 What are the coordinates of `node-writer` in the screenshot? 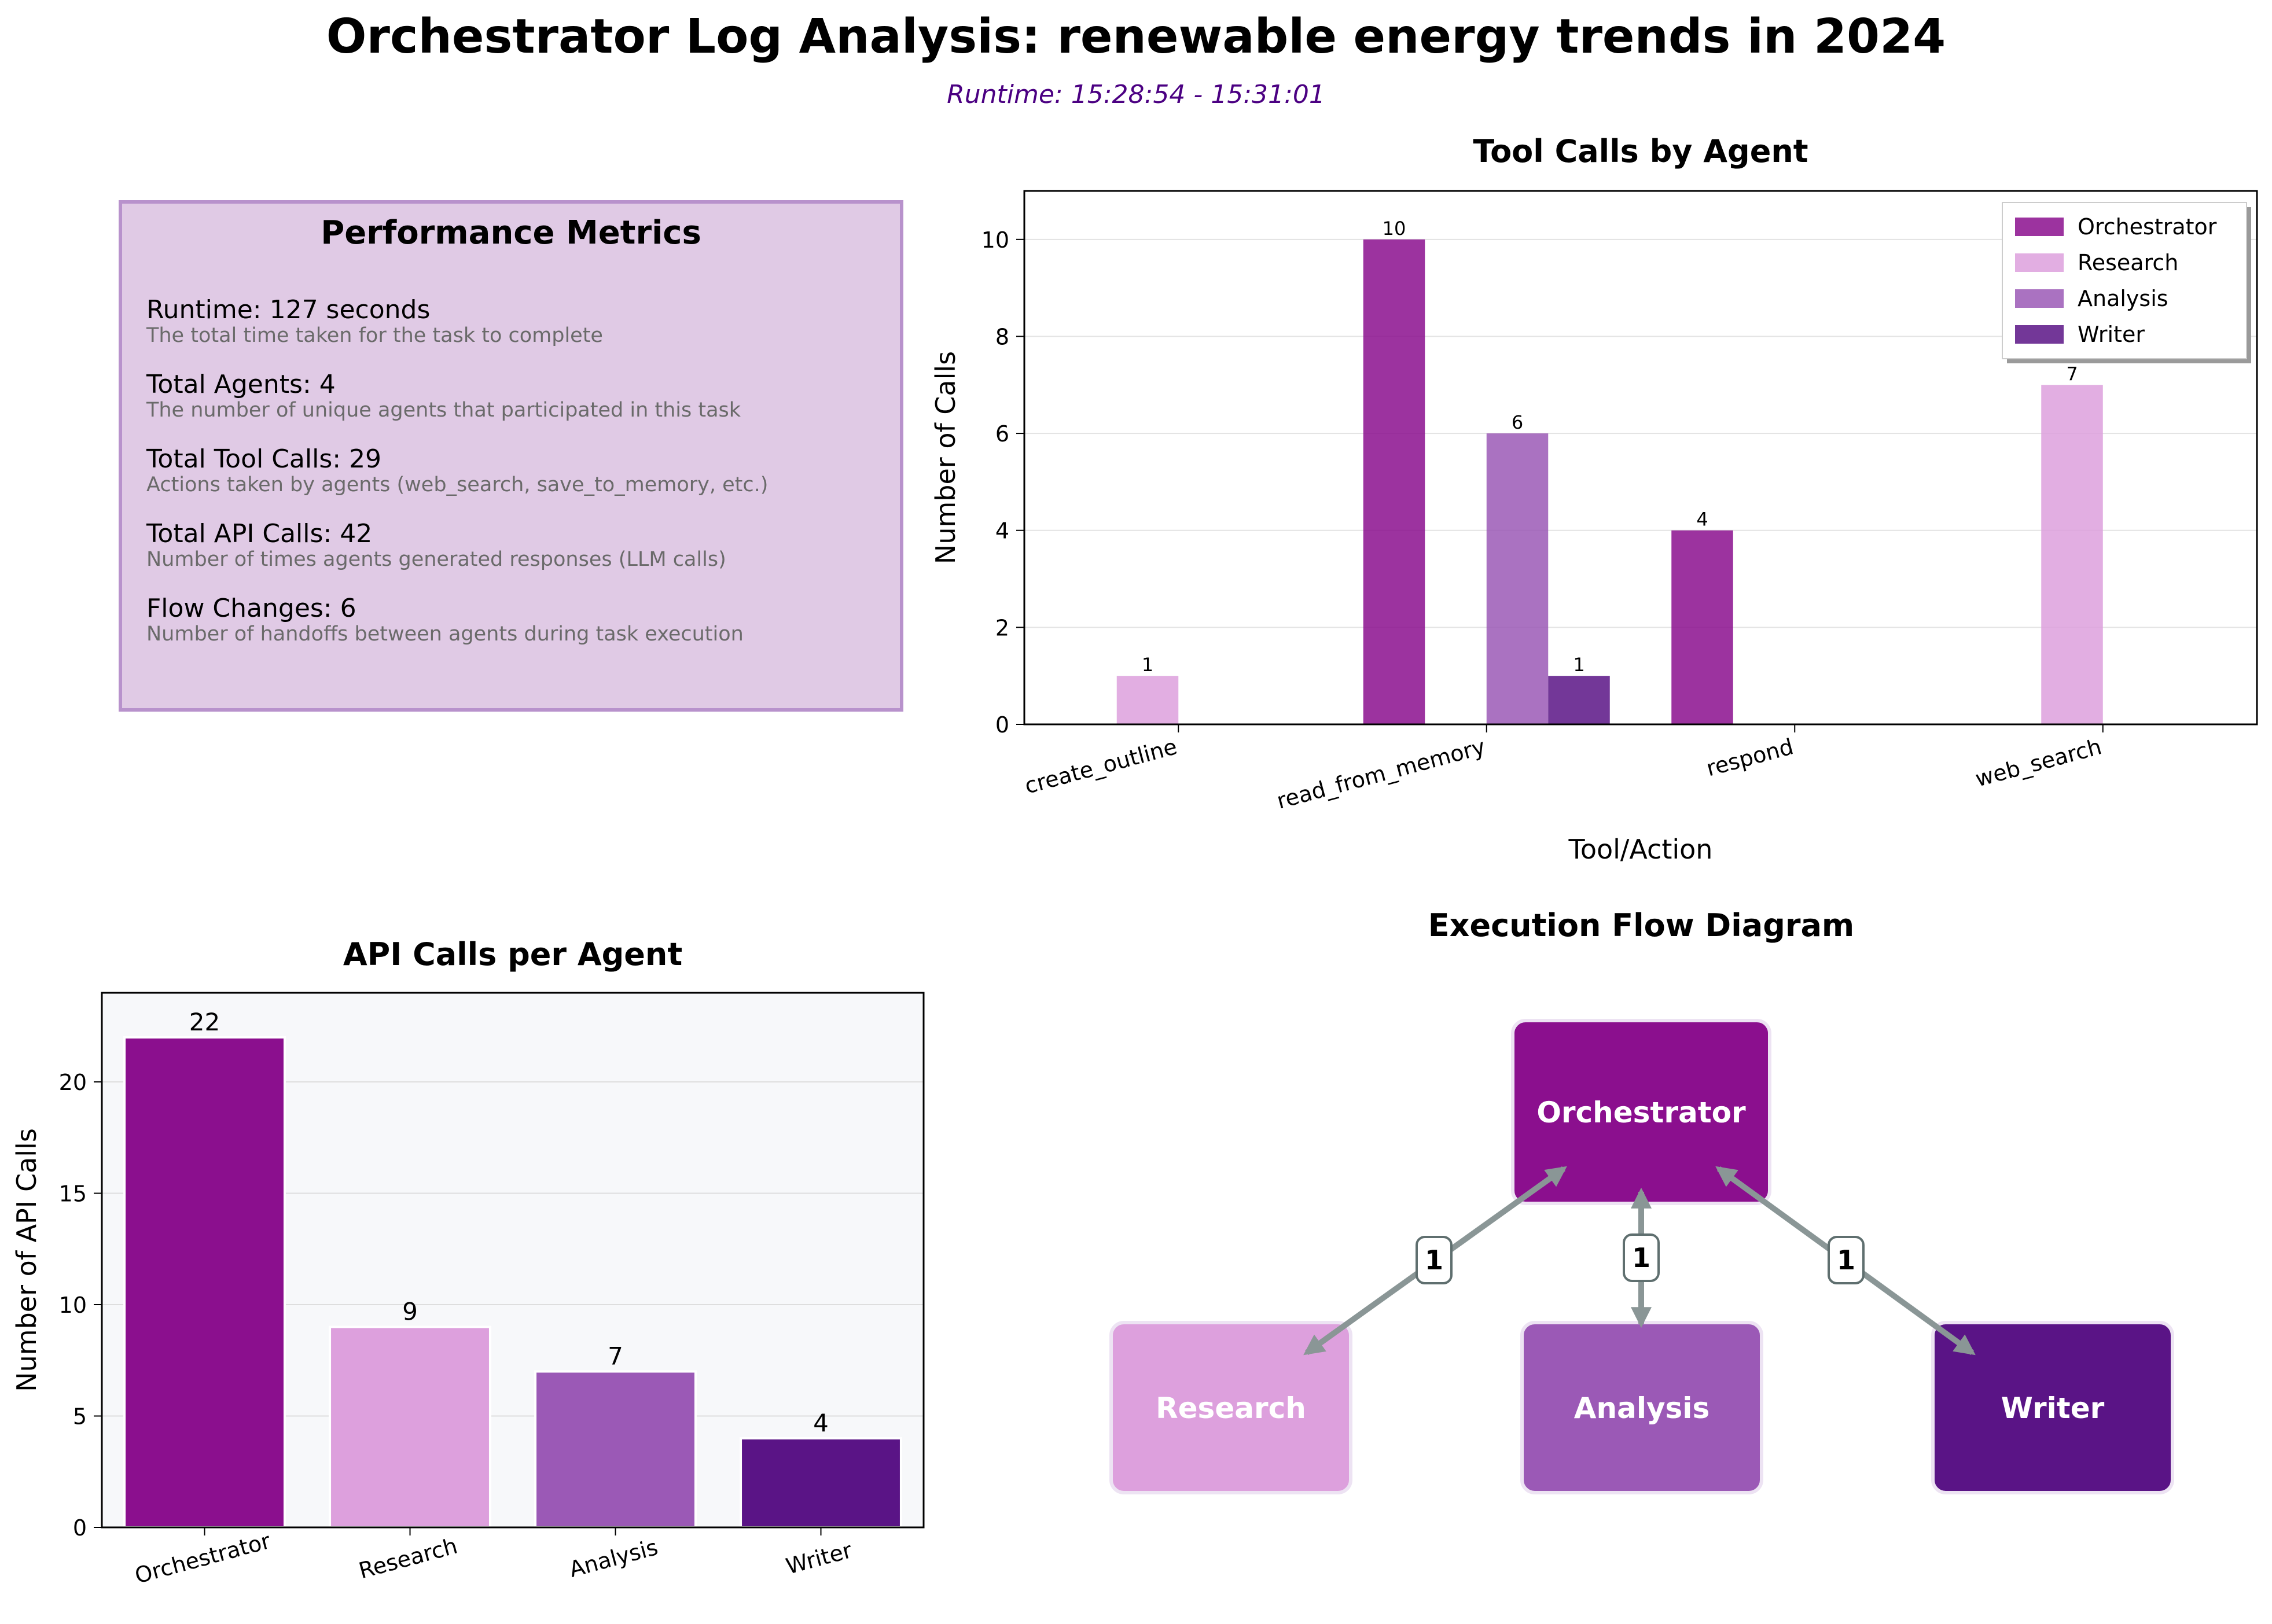 It's located at (2052, 1407).